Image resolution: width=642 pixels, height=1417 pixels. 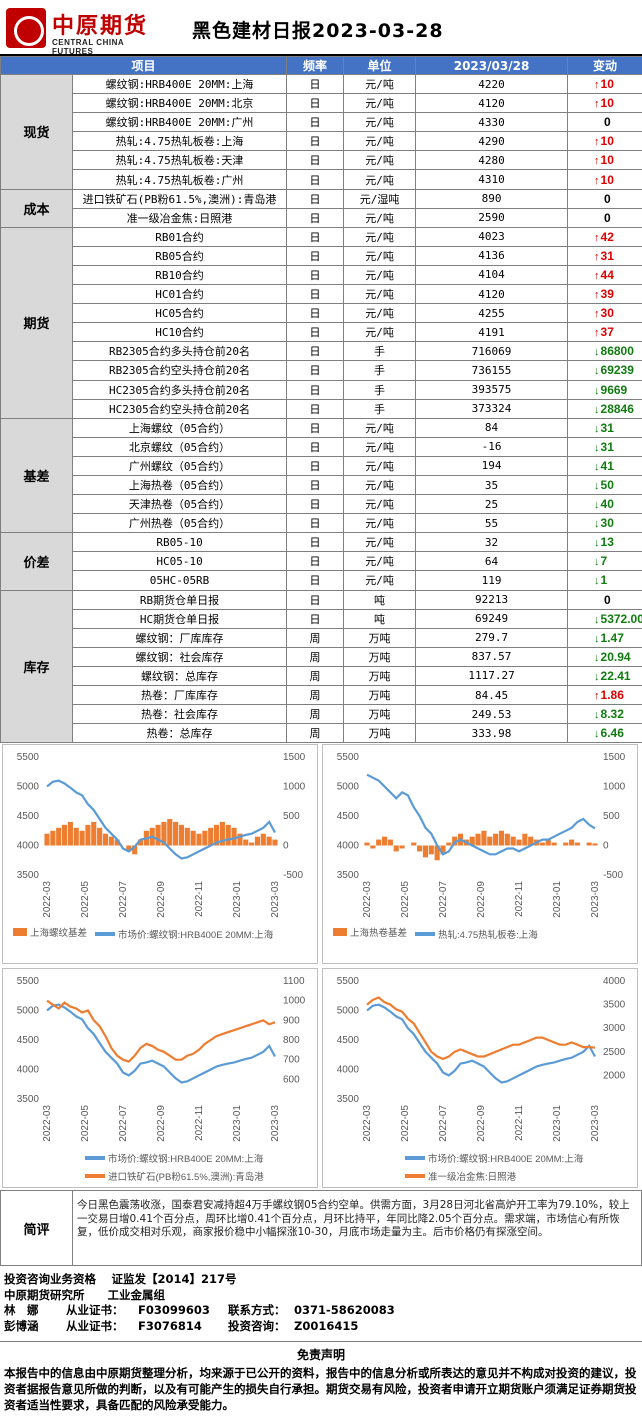 I want to click on chart-legend: 上海螺纹基差 市场价:螺纹钢:HRB400E 20MM:上海, so click(x=160, y=933).